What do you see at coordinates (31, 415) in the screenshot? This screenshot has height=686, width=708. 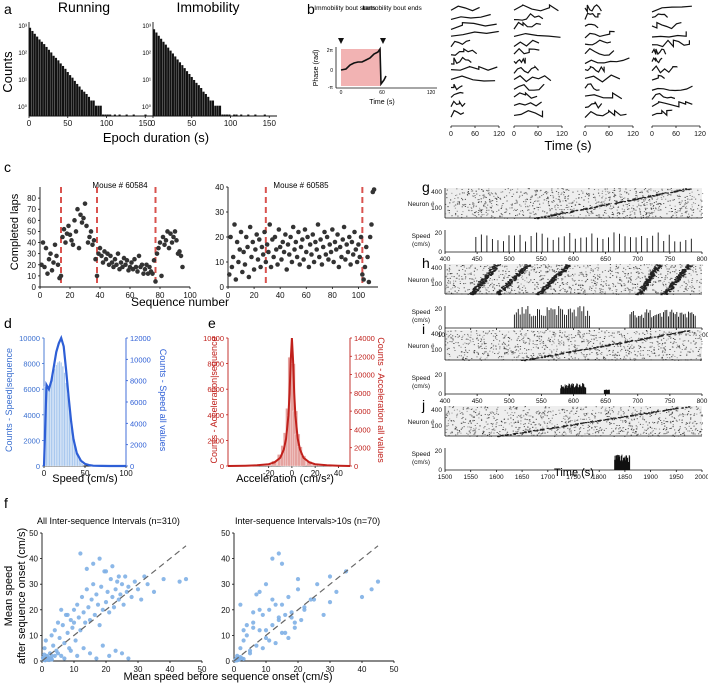 I see `y-tick-label-left: 4000` at bounding box center [31, 415].